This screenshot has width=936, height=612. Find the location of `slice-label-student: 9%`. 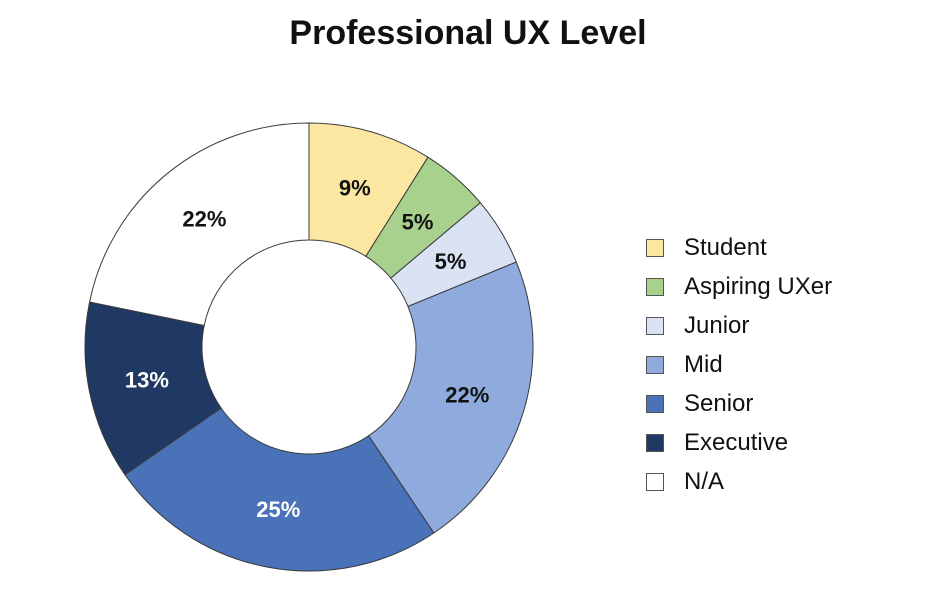

slice-label-student: 9% is located at coordinates (355, 187).